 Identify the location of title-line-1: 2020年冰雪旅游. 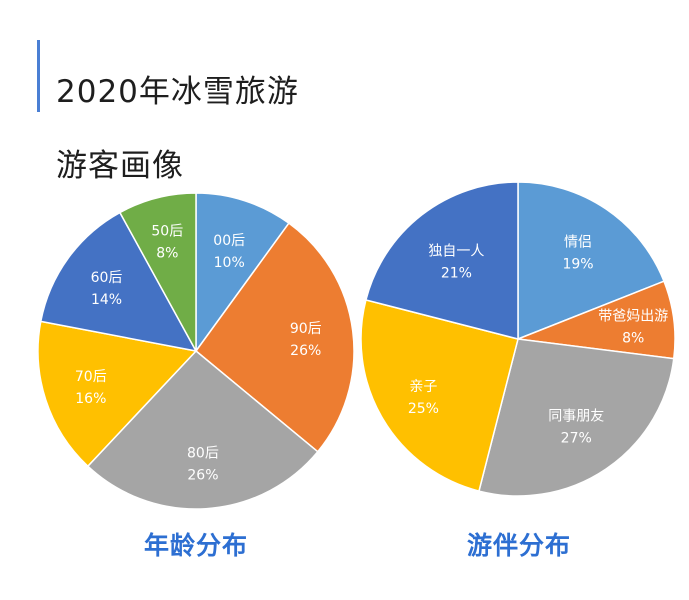
(177, 92).